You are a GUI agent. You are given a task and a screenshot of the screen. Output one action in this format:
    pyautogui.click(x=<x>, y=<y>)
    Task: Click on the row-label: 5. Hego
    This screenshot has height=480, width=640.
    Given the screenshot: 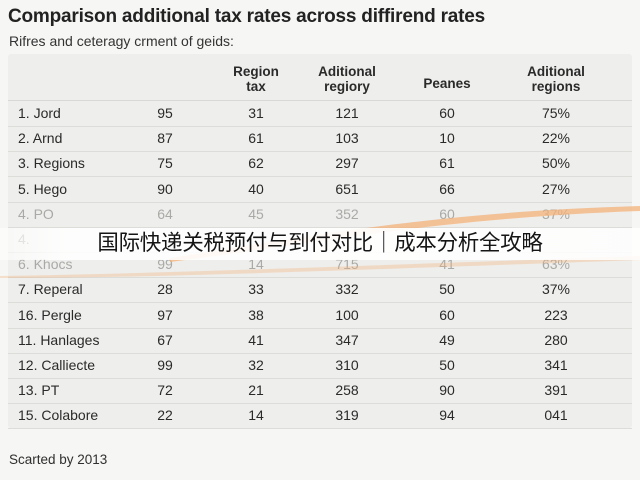 What is the action you would take?
    pyautogui.click(x=43, y=188)
    